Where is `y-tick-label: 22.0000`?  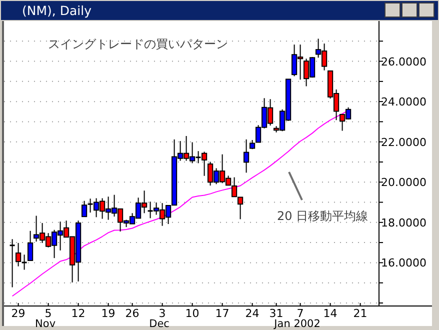
y-tick-label: 22.0000 is located at coordinates (403, 142).